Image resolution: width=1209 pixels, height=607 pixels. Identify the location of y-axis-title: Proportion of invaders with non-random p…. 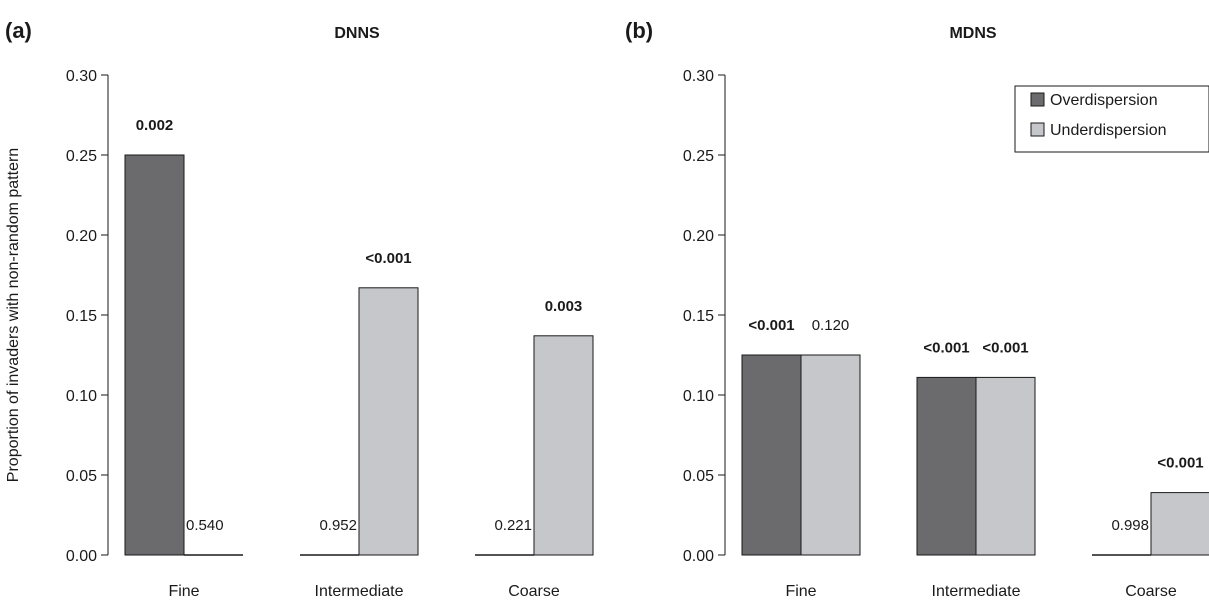
(13, 315).